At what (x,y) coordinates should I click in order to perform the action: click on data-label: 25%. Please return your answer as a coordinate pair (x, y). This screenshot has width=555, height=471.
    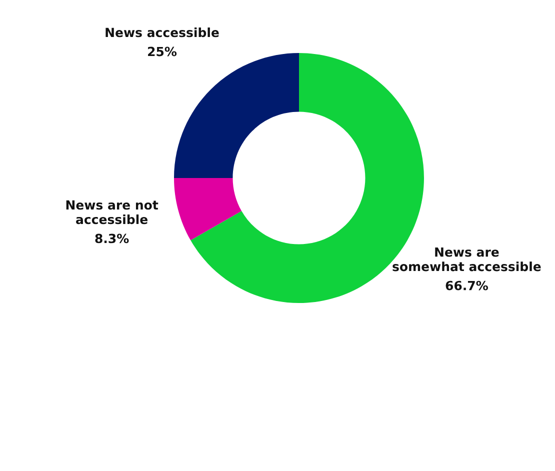
    Looking at the image, I should click on (162, 51).